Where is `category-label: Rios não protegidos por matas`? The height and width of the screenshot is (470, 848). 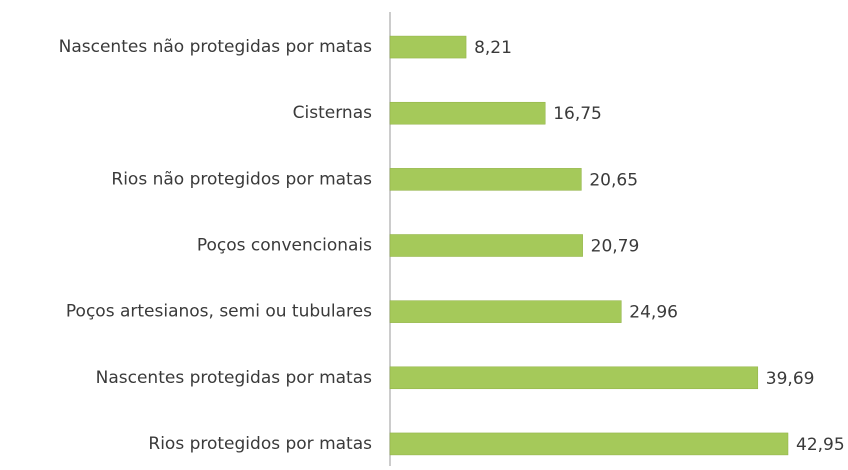 category-label: Rios não protegidos por matas is located at coordinates (241, 179).